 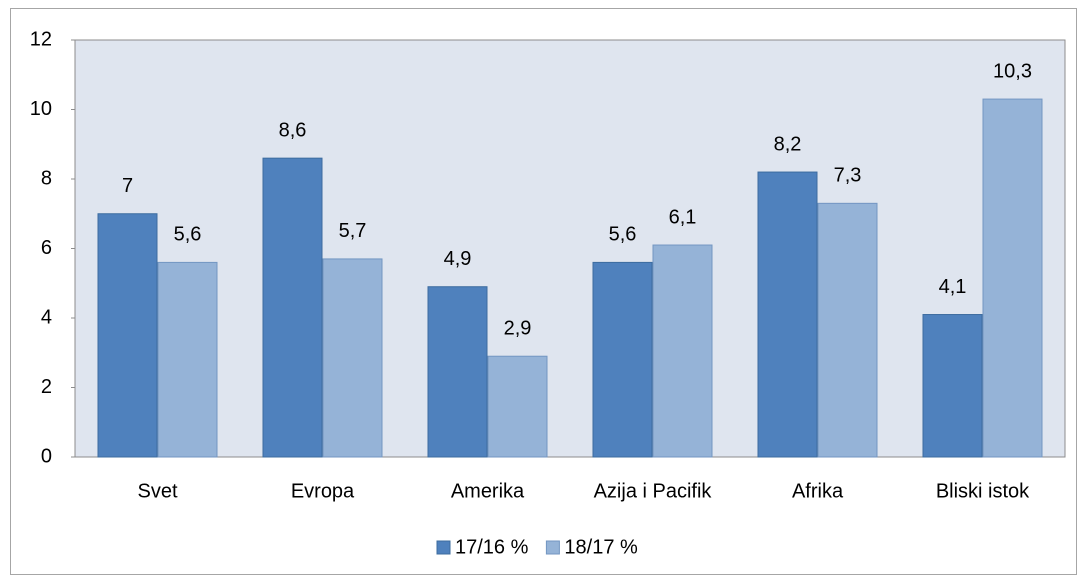 What do you see at coordinates (46, 456) in the screenshot?
I see `y-tick-label: 0` at bounding box center [46, 456].